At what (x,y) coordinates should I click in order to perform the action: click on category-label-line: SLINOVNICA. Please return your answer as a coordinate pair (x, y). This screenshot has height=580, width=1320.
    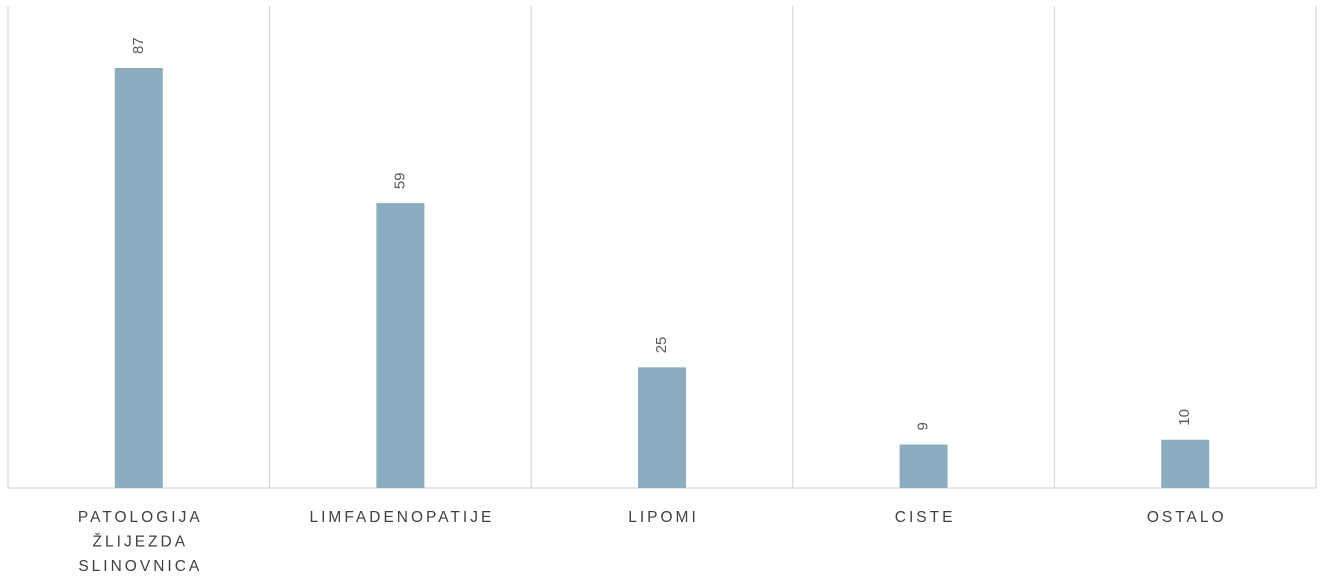
    Looking at the image, I should click on (140, 566).